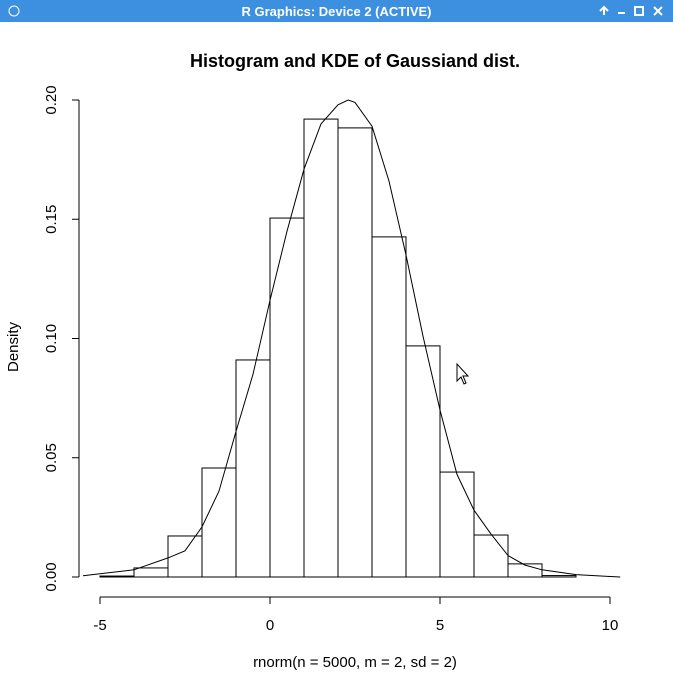  I want to click on x-tick-label: -5, so click(99, 625).